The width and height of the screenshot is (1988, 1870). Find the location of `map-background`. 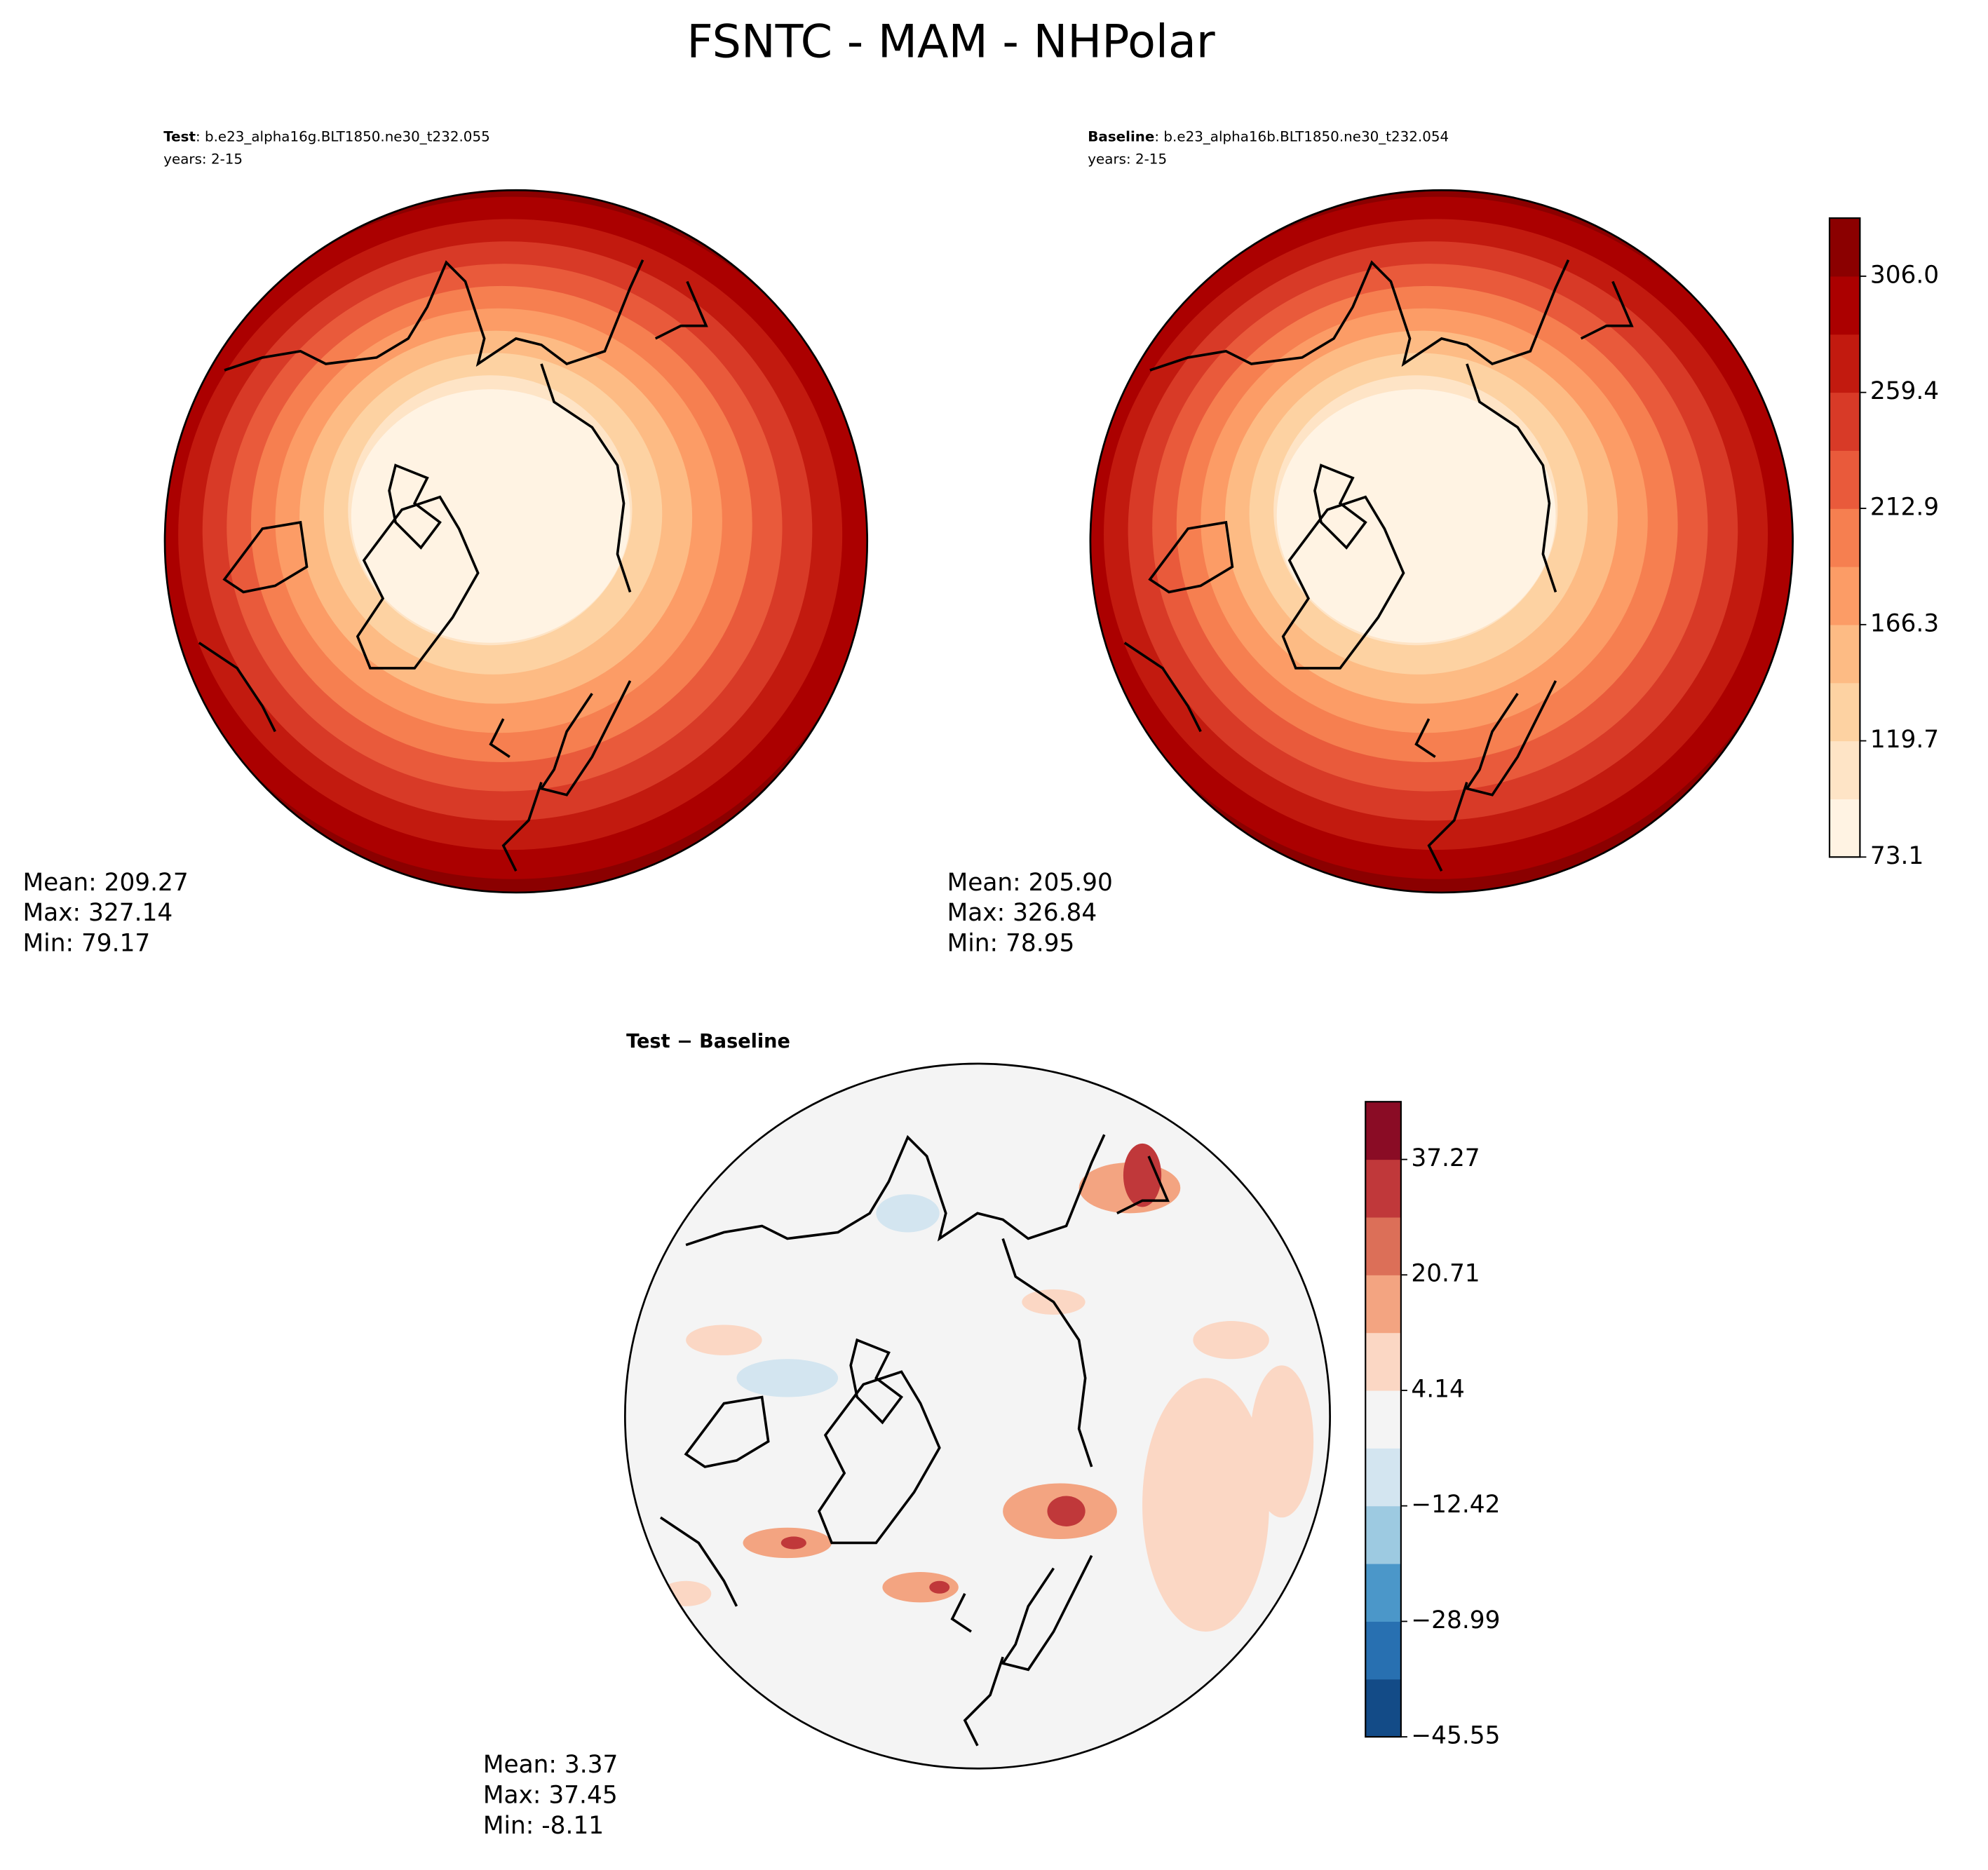

map-background is located at coordinates (977, 1416).